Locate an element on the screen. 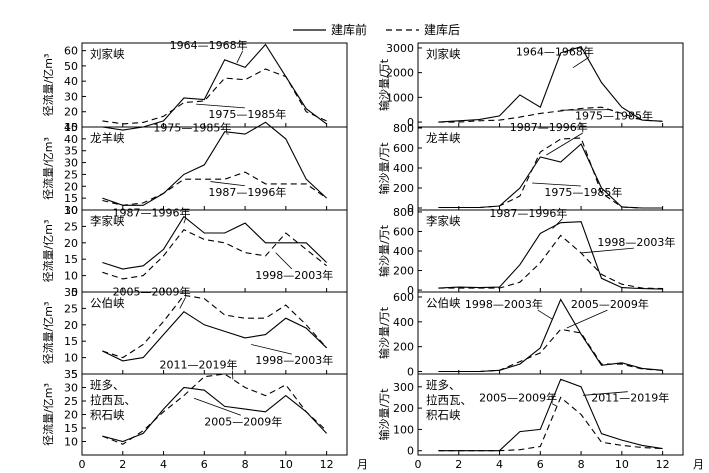 This screenshot has width=709, height=473. y-tick-label: 60 is located at coordinates (71, 51).